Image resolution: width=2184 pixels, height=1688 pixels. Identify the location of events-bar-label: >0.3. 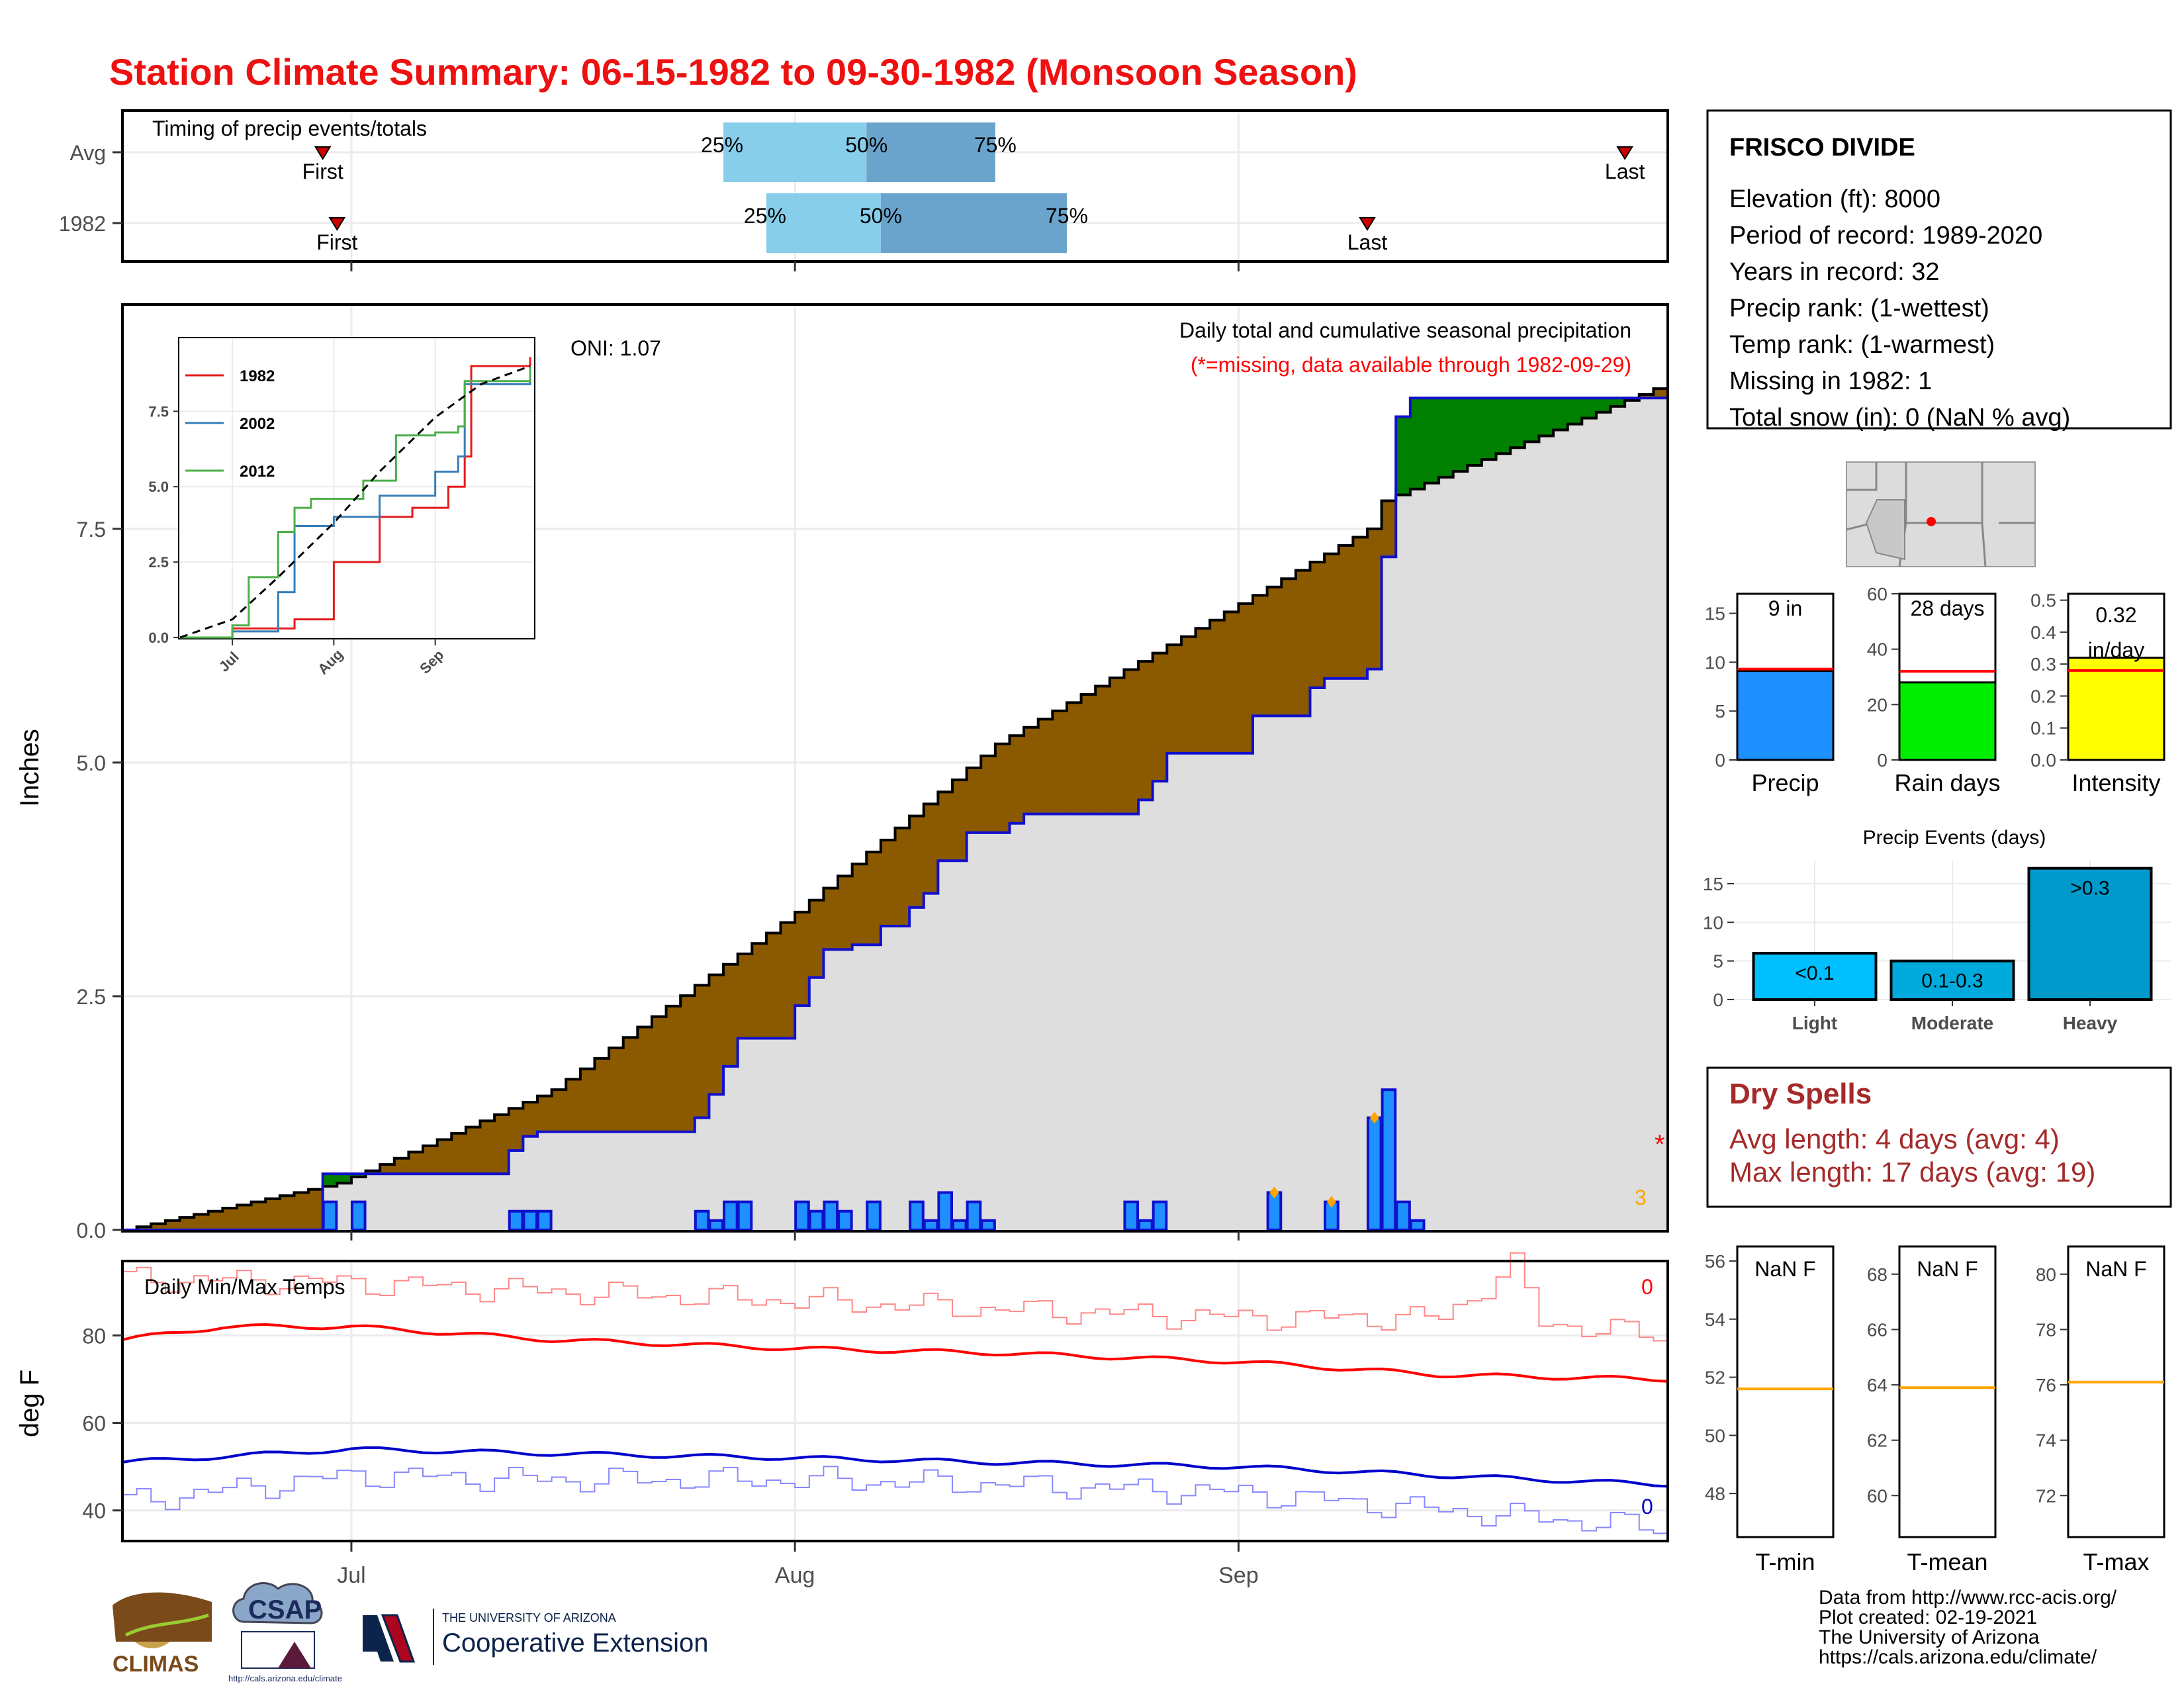
(2089, 889).